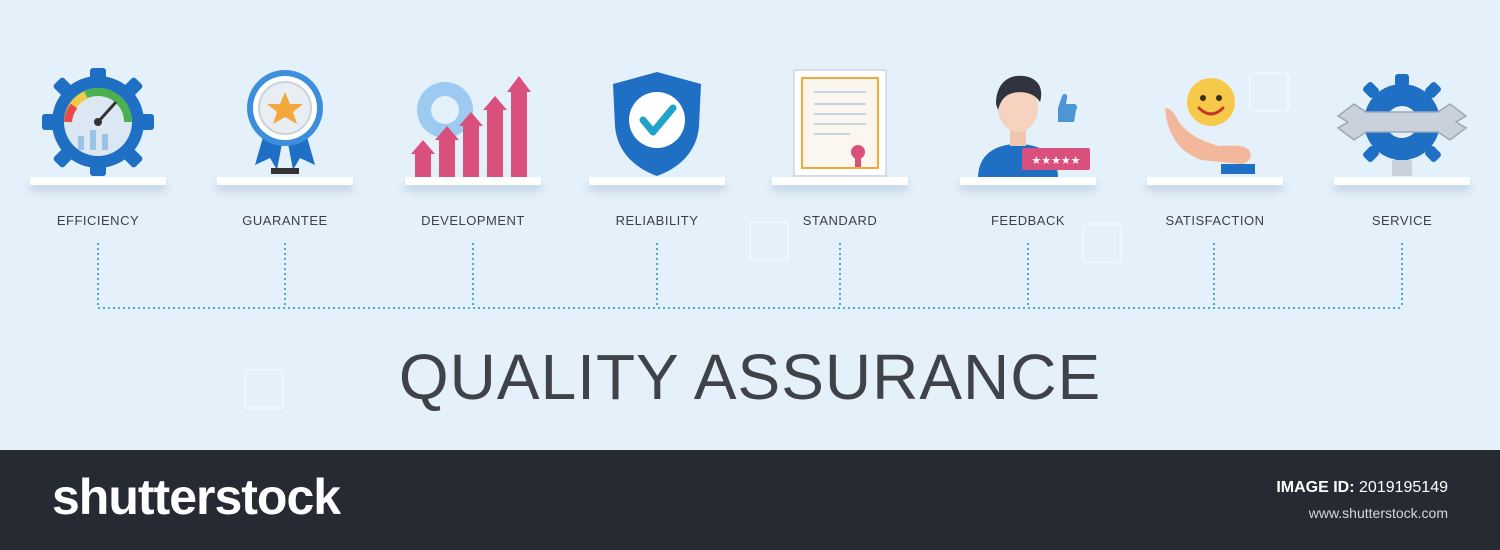 The image size is (1500, 550). I want to click on image-id: IMAGE ID: 2019195149, so click(1362, 488).